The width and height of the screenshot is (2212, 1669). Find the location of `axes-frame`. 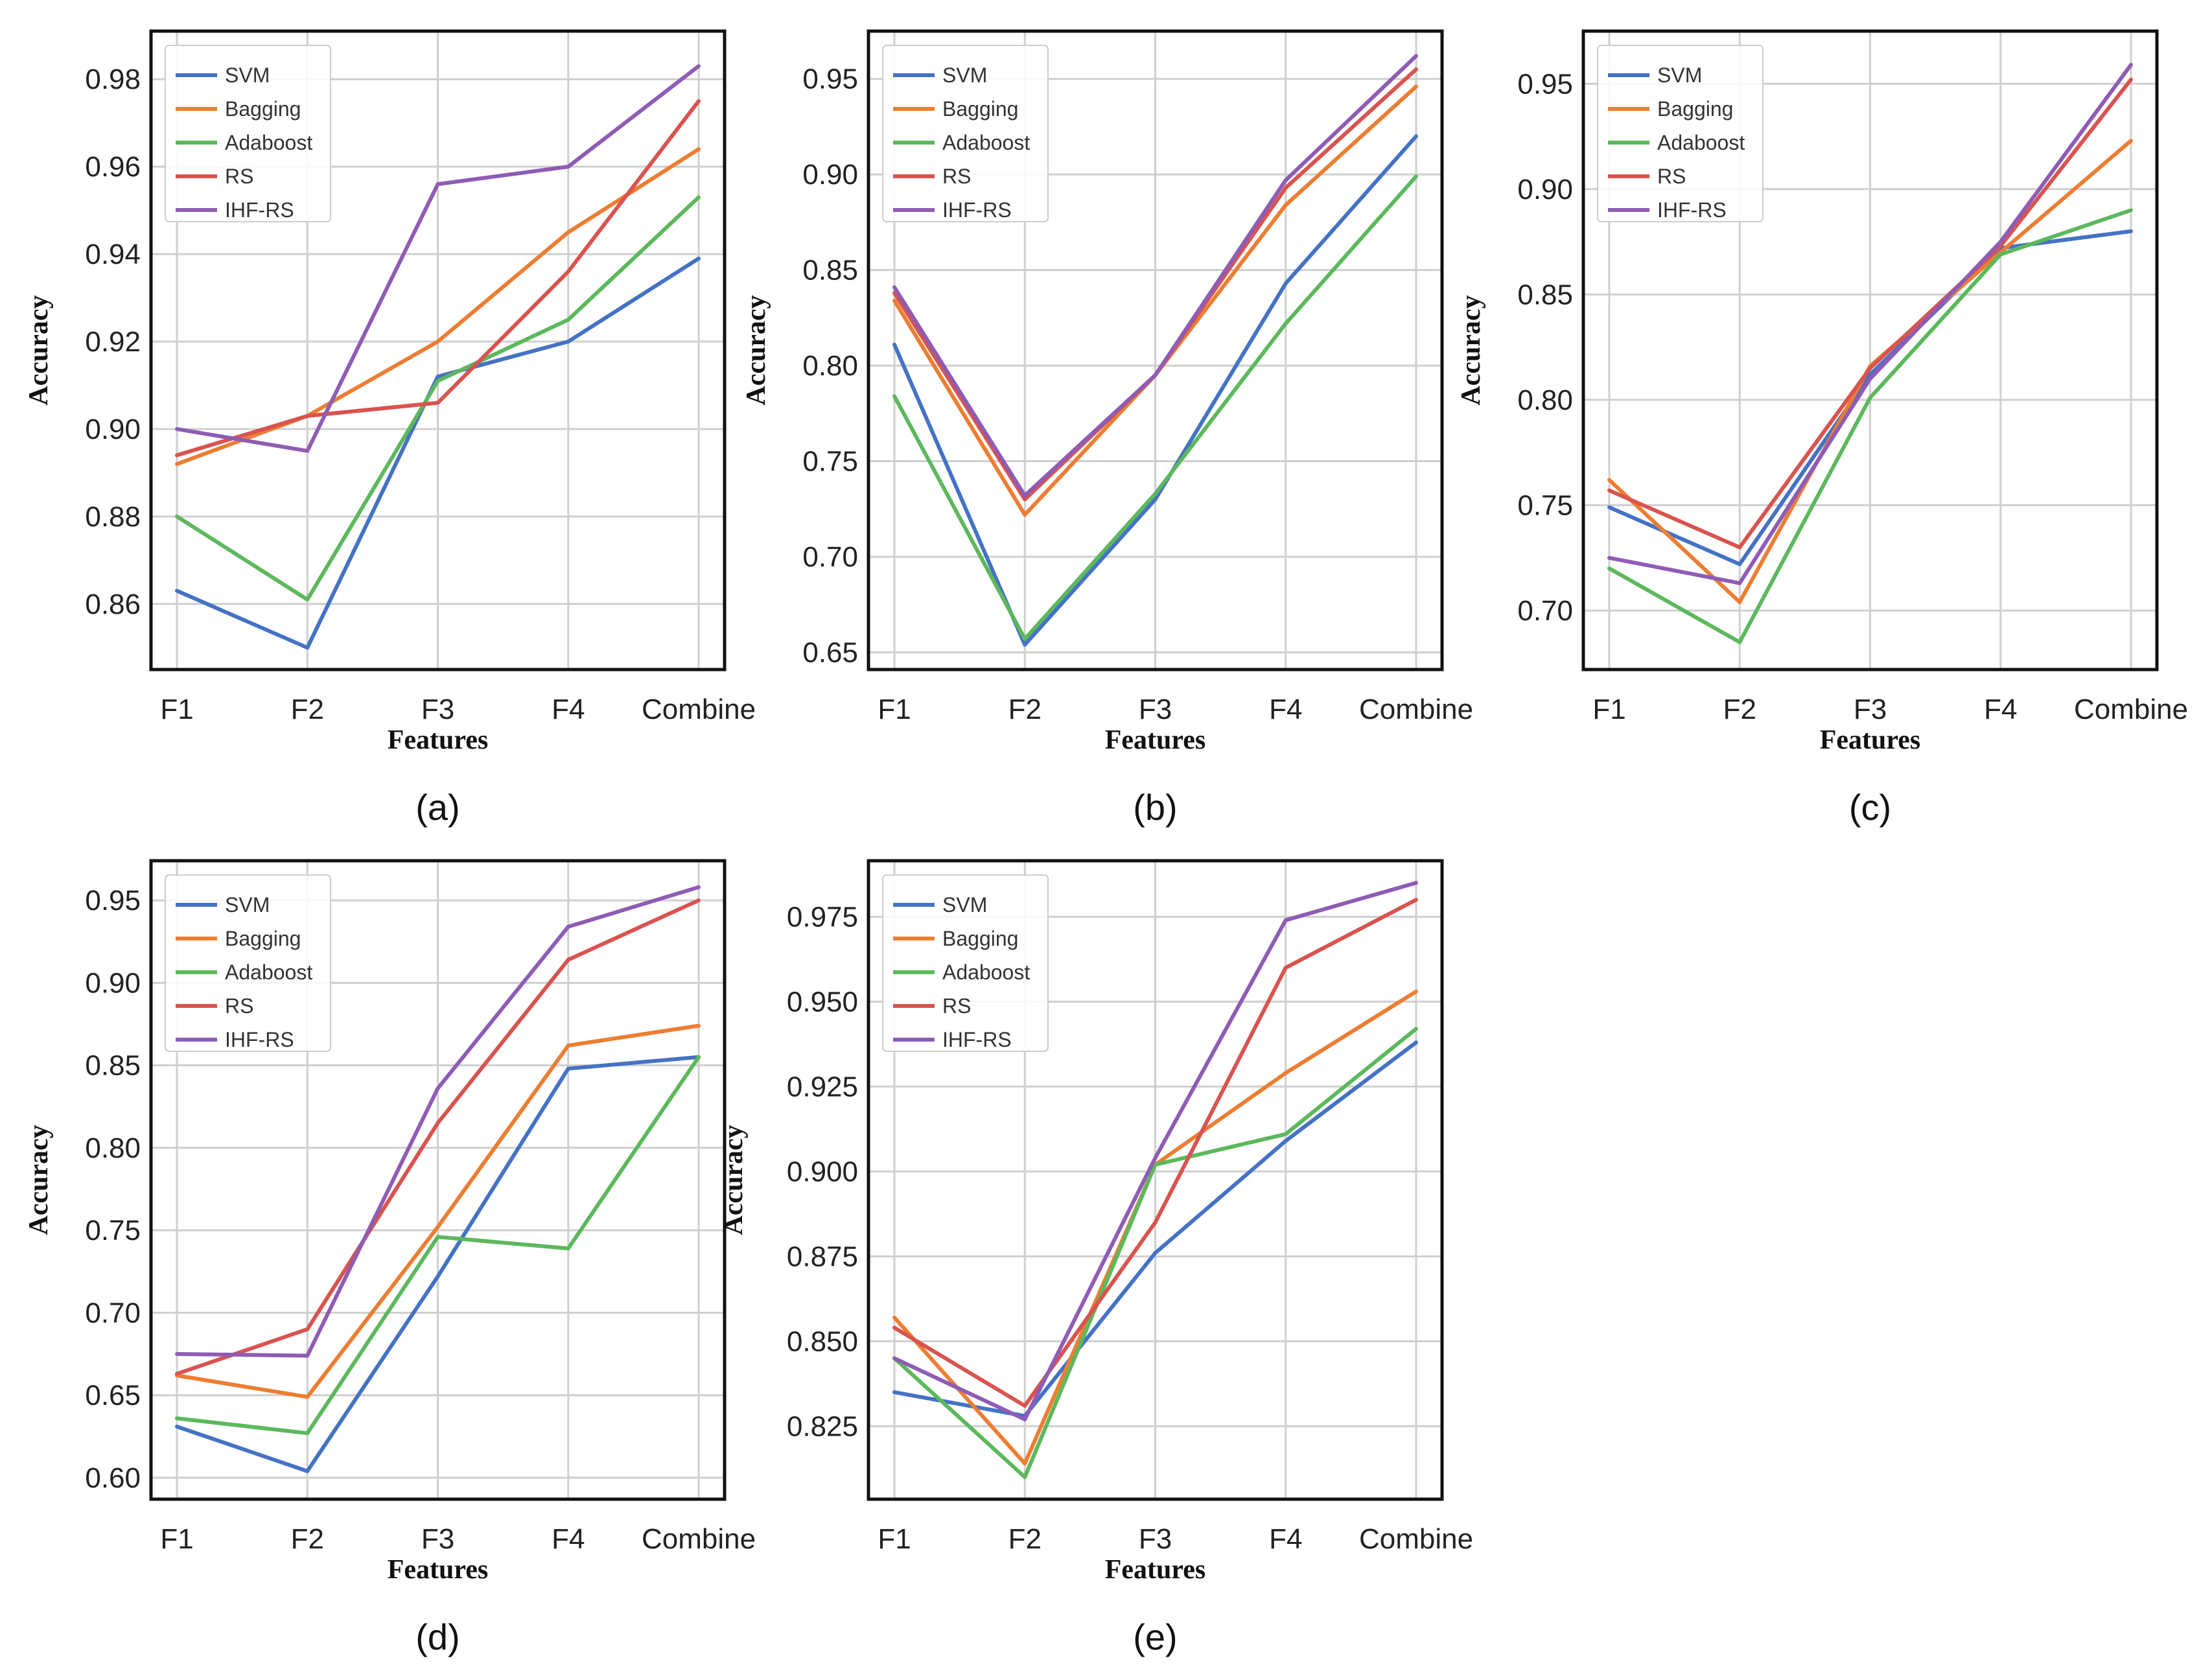

axes-frame is located at coordinates (438, 1180).